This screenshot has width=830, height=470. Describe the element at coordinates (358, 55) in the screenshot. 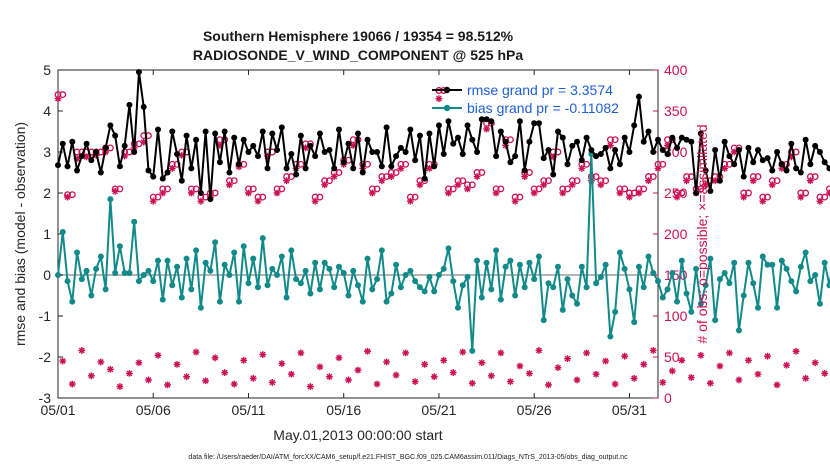

I see `chart-title-line2: RADIOSONDE_V_WIND_COMPONENT @ 525 hPa` at that location.